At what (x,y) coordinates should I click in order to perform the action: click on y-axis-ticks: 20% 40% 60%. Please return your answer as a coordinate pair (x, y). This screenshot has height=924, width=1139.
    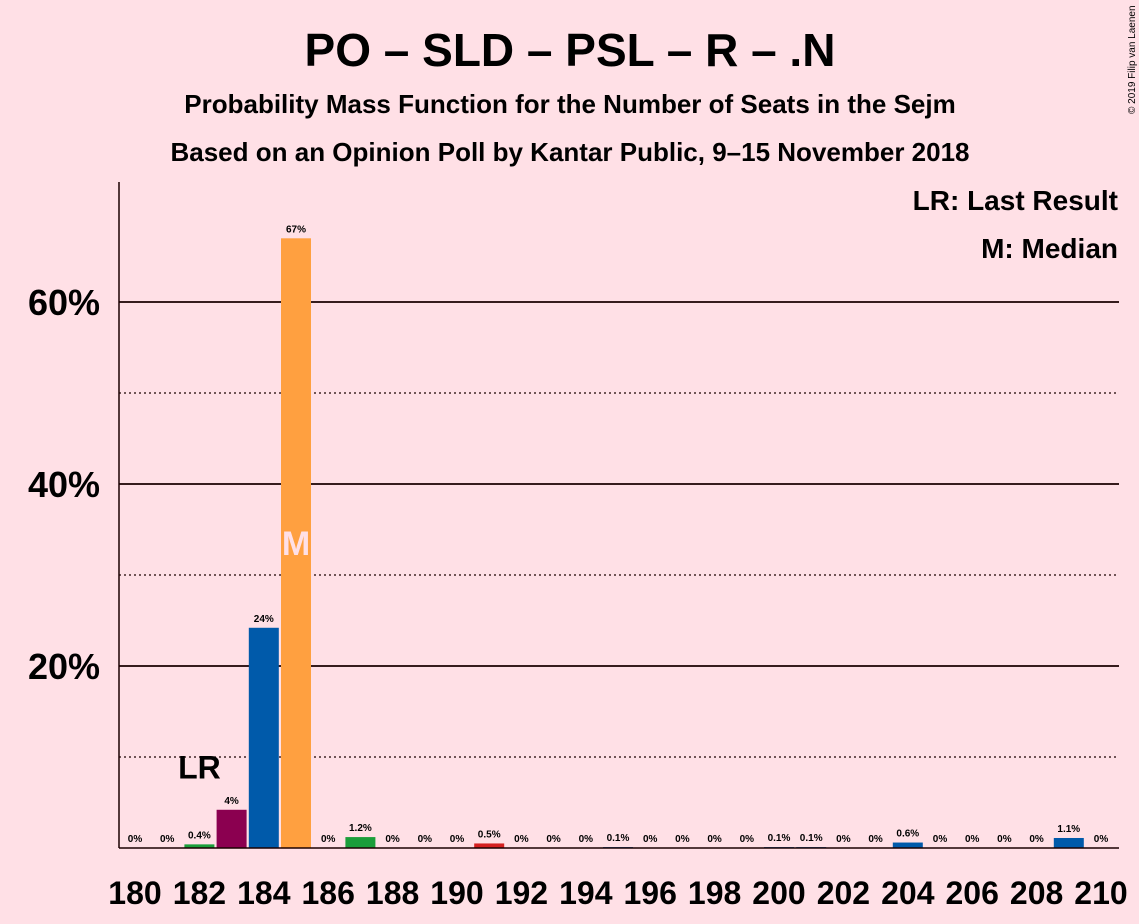
    Looking at the image, I should click on (64, 484).